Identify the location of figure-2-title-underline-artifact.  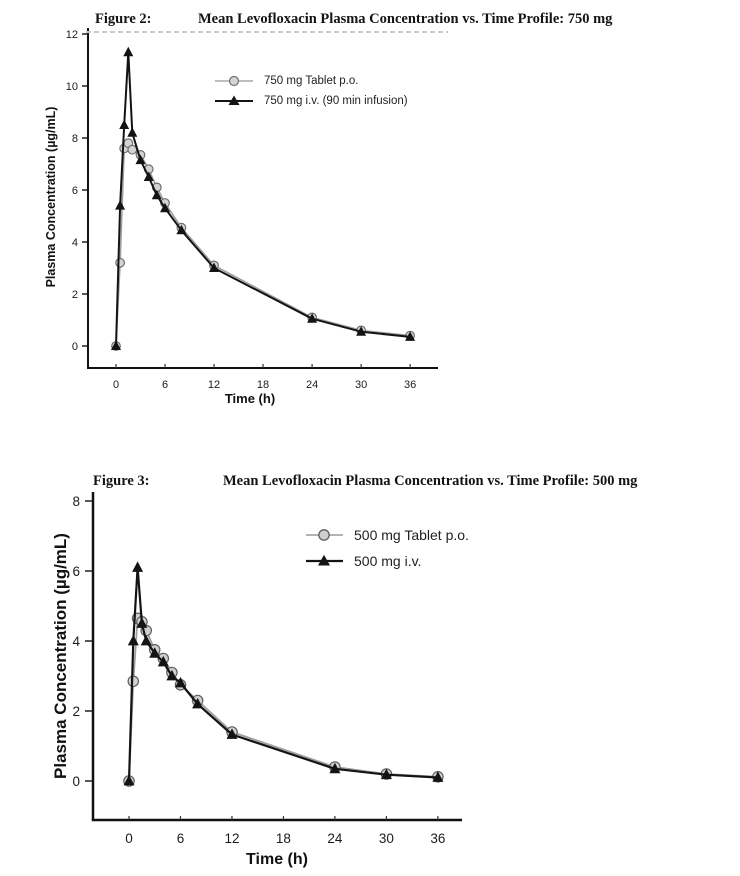
(267, 32).